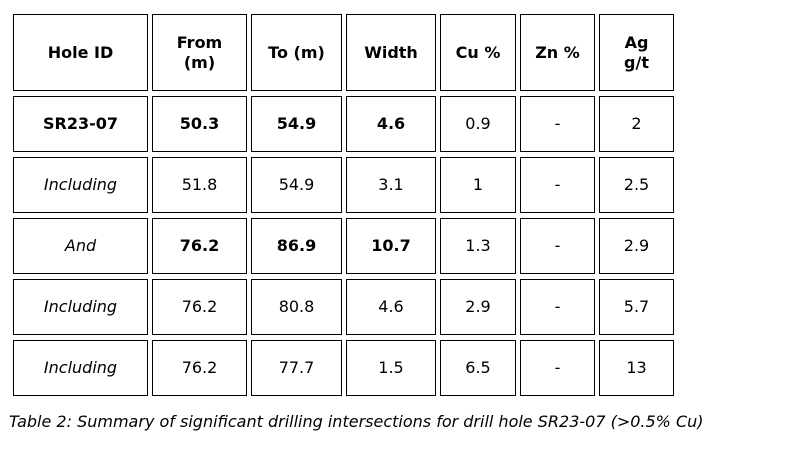 This screenshot has height=451, width=801. Describe the element at coordinates (478, 52) in the screenshot. I see `column-header-cu-pct: Cu %` at that location.